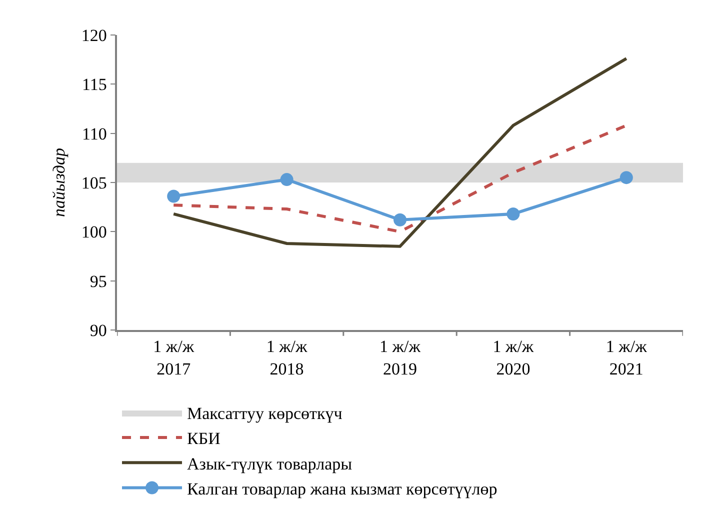  I want to click on legend-label: Максаттуу көрсөткүч, so click(265, 414).